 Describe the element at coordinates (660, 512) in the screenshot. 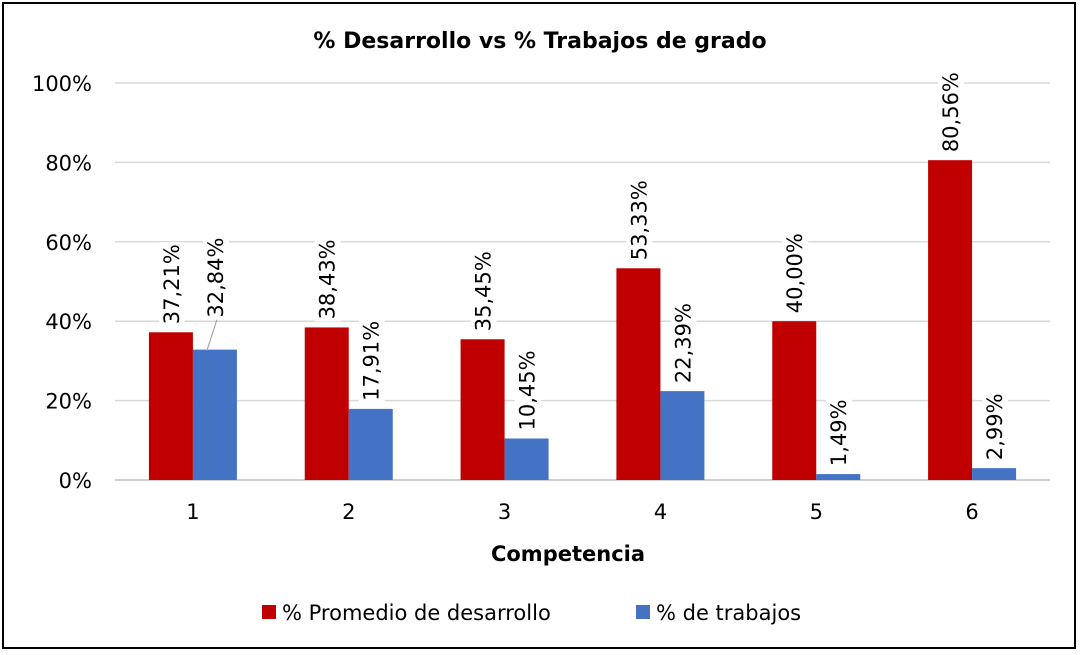

I see `x-tick-label: 4` at that location.